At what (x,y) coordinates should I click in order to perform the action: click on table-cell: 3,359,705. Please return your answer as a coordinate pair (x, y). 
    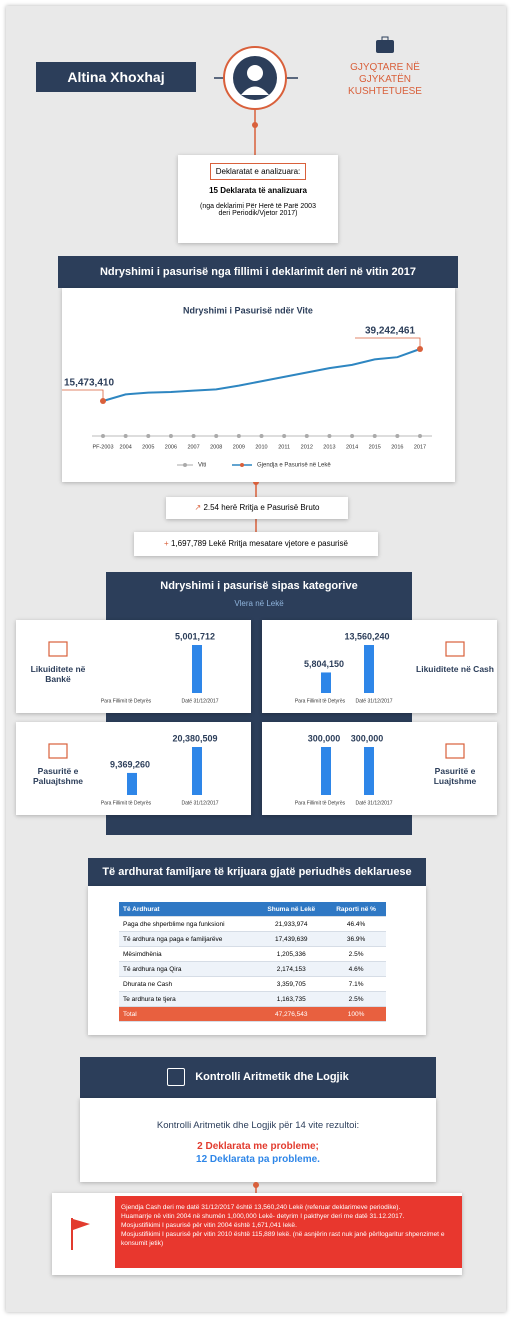
    Looking at the image, I should click on (291, 984).